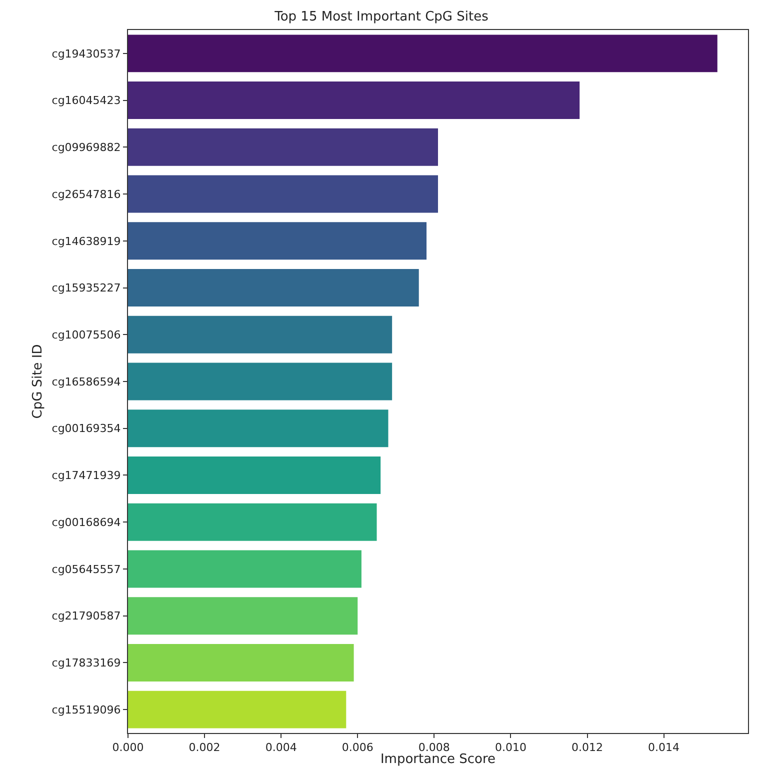  What do you see at coordinates (510, 747) in the screenshot?
I see `x-tick-label: 0.010` at bounding box center [510, 747].